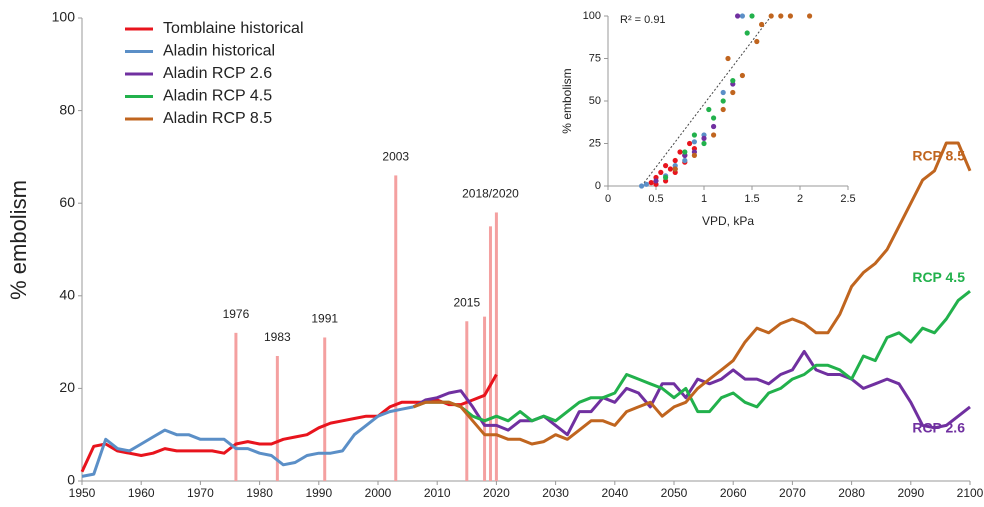  What do you see at coordinates (733, 493) in the screenshot?
I see `x-tick-label: 2060` at bounding box center [733, 493].